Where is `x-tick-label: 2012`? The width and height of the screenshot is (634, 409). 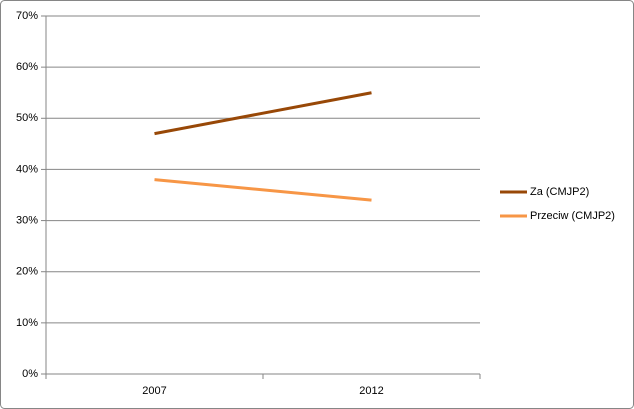 x-tick-label: 2012 is located at coordinates (371, 391).